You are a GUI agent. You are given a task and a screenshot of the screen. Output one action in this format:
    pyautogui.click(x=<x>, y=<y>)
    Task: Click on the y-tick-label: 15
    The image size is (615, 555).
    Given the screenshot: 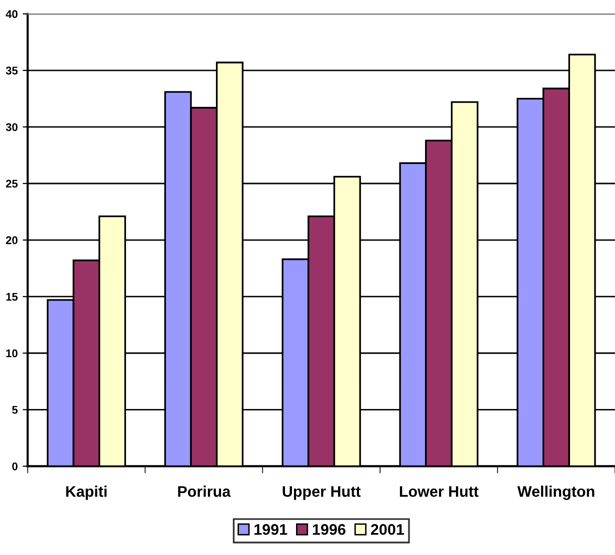 What is the action you would take?
    pyautogui.click(x=12, y=296)
    